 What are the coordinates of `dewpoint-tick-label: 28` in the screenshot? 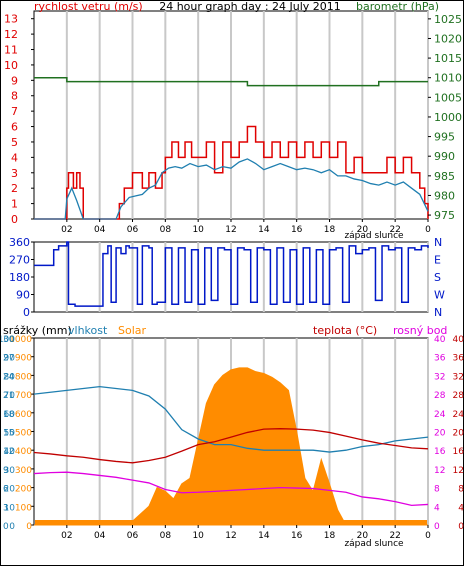 It's located at (440, 396).